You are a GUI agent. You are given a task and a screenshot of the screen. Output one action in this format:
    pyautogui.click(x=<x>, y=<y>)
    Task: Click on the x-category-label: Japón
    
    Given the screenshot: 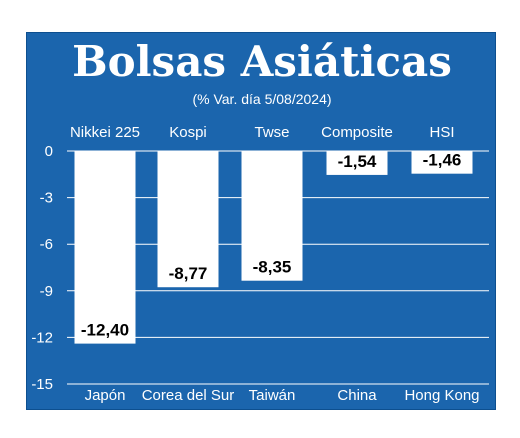 What is the action you would take?
    pyautogui.click(x=105, y=395)
    